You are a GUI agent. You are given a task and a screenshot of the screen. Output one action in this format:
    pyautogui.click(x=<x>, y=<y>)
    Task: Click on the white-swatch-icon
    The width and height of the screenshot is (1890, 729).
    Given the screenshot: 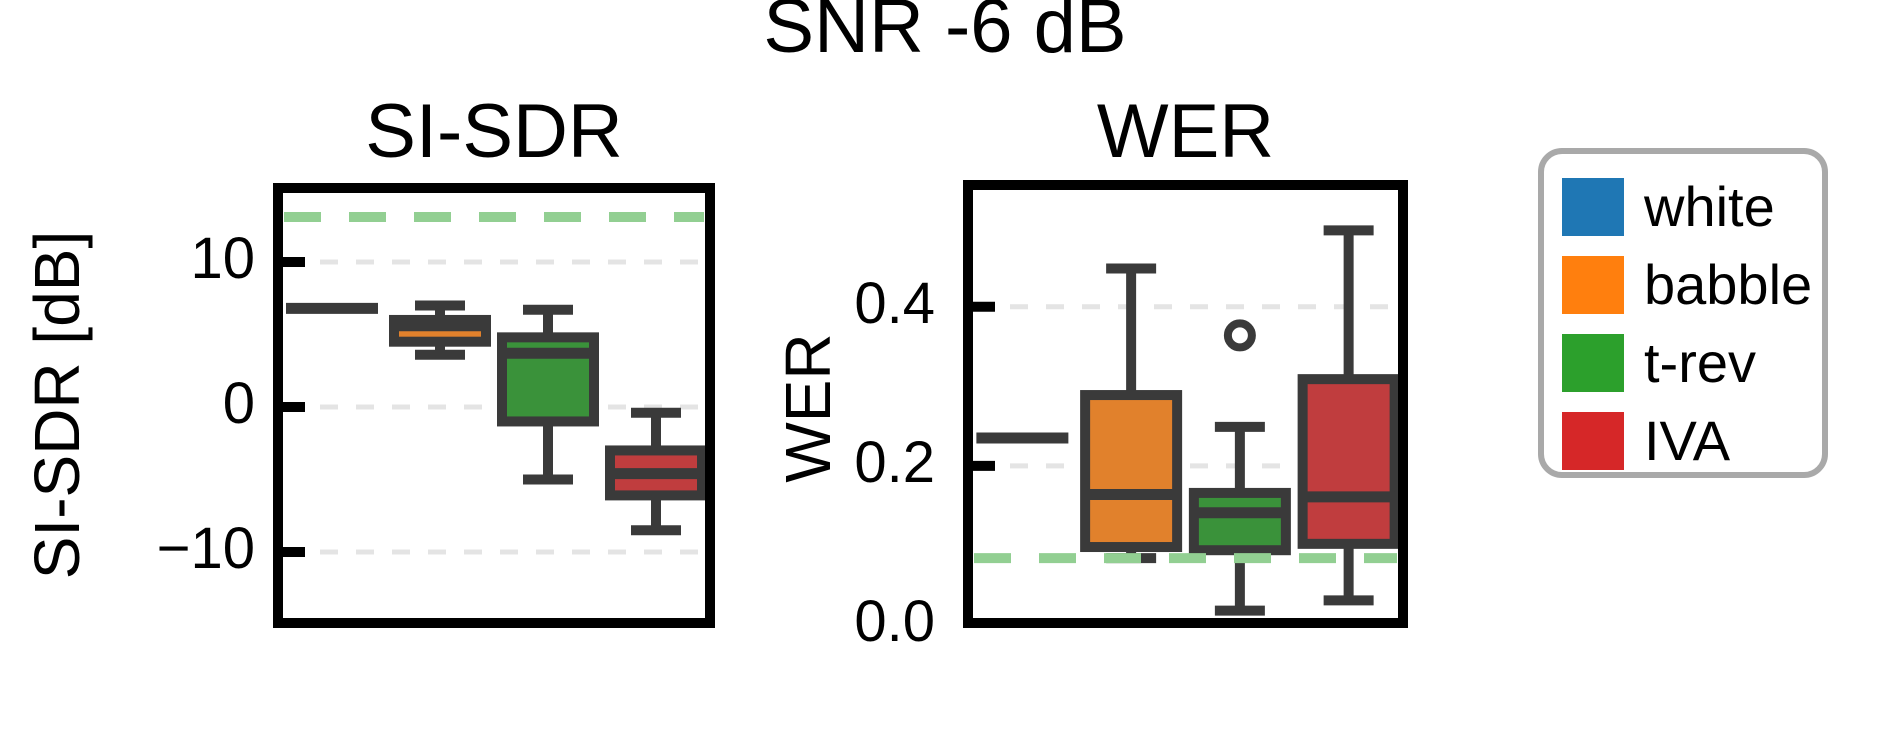 What is the action you would take?
    pyautogui.click(x=1593, y=207)
    